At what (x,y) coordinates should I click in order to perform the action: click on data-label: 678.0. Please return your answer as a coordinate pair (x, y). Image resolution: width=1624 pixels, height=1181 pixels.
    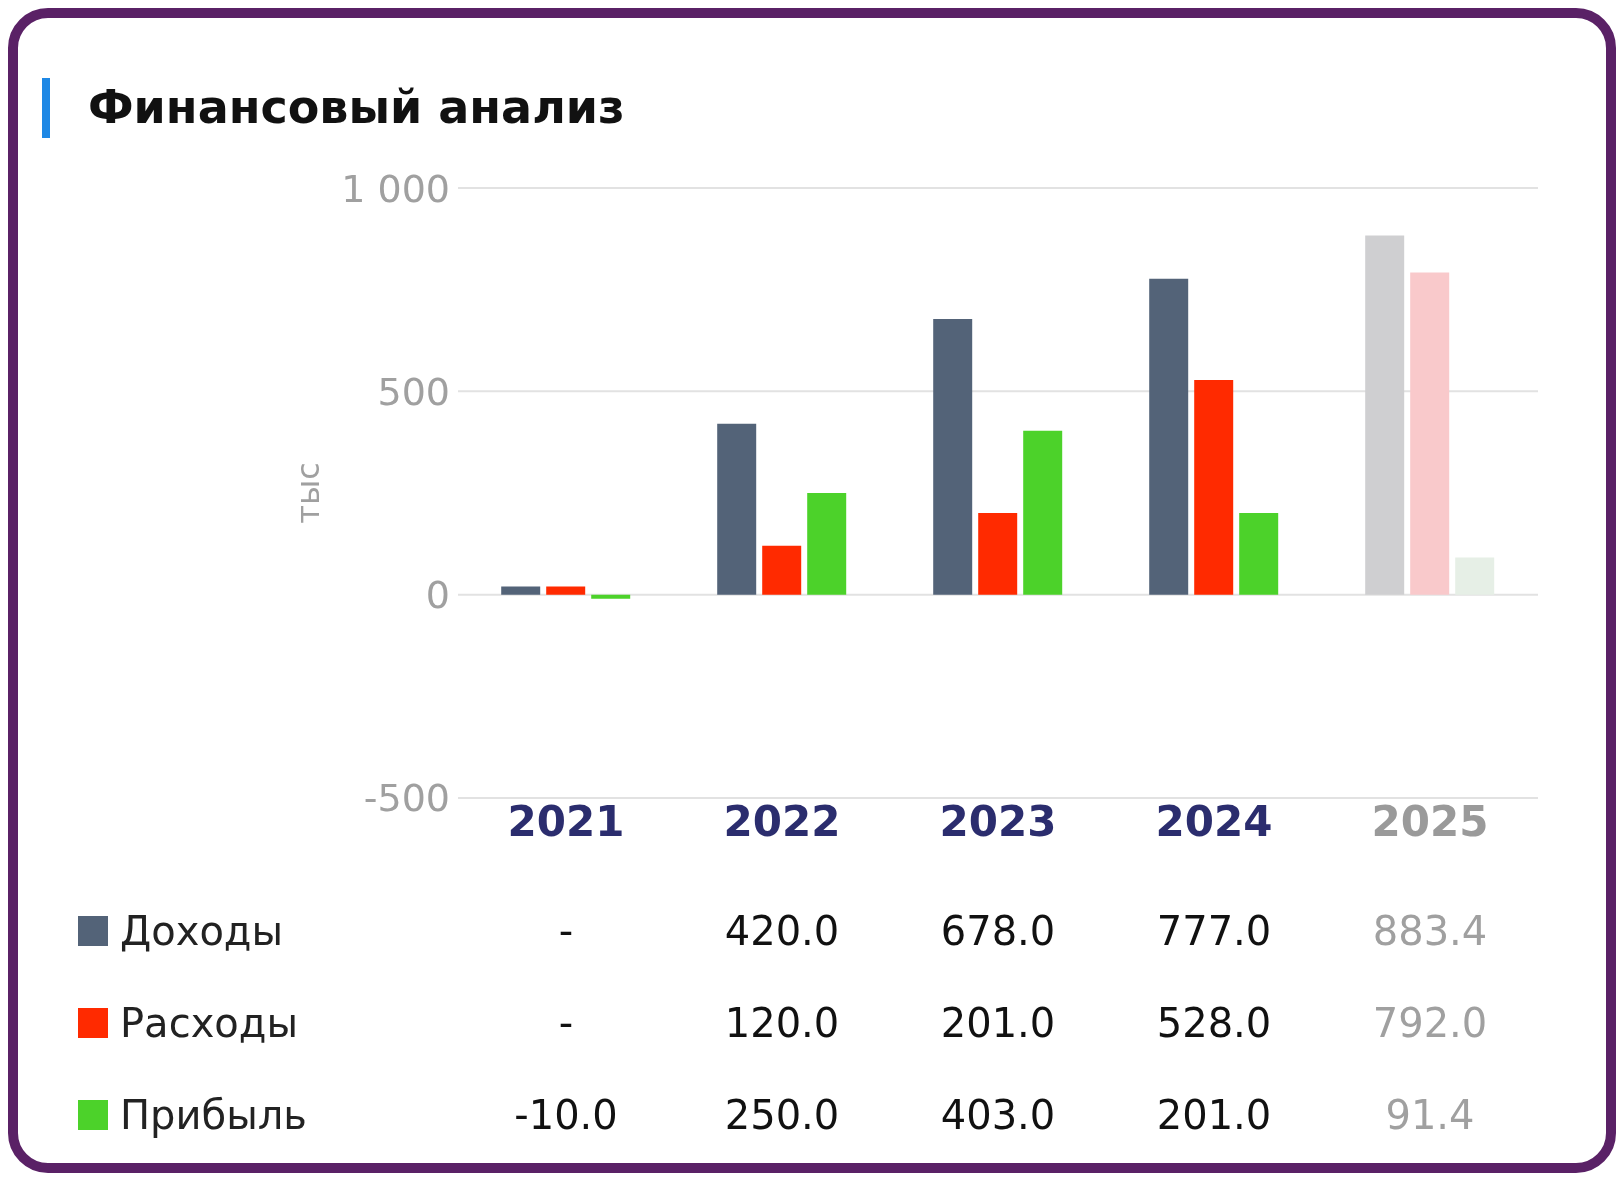
    Looking at the image, I should click on (998, 931).